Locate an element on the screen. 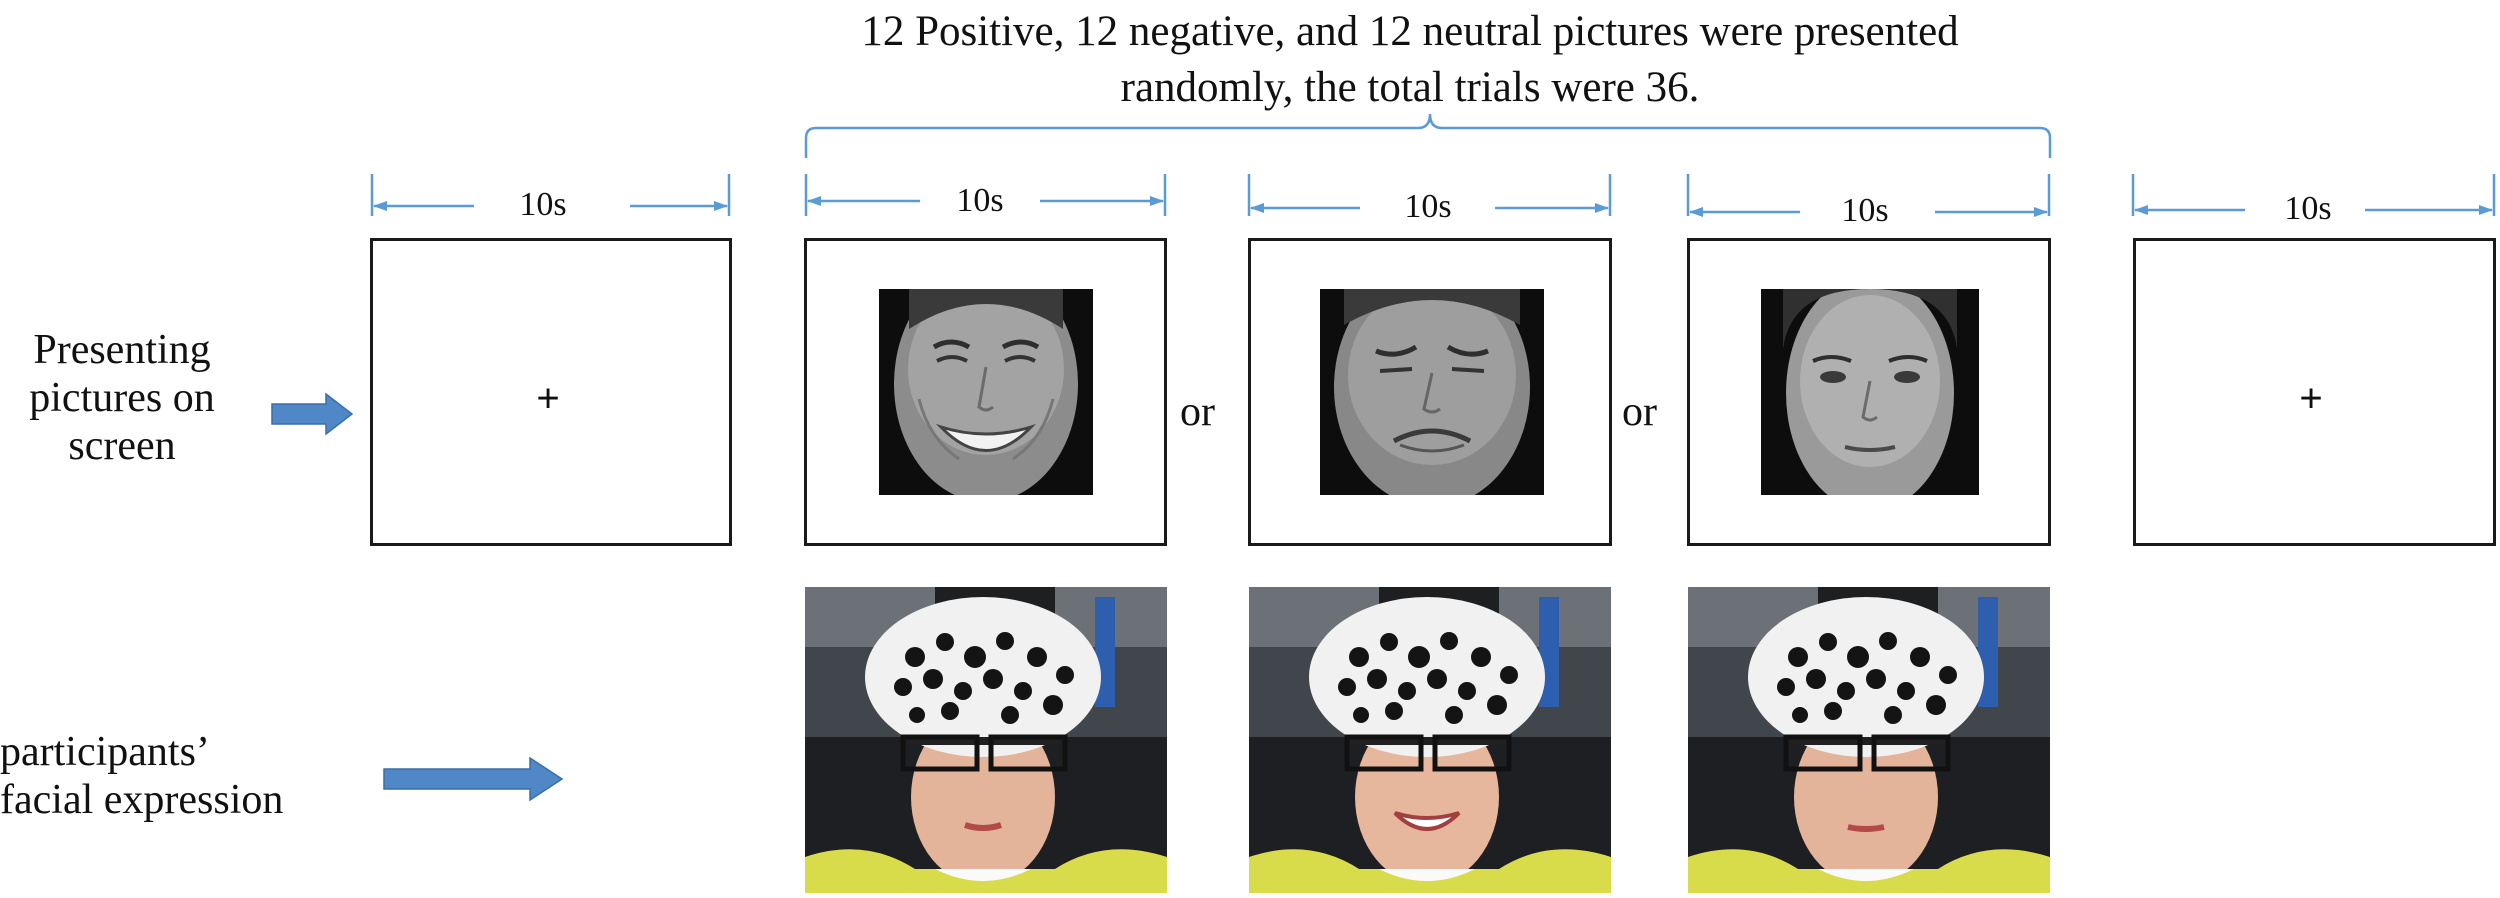  duration-label-1: 10s is located at coordinates (543, 205).